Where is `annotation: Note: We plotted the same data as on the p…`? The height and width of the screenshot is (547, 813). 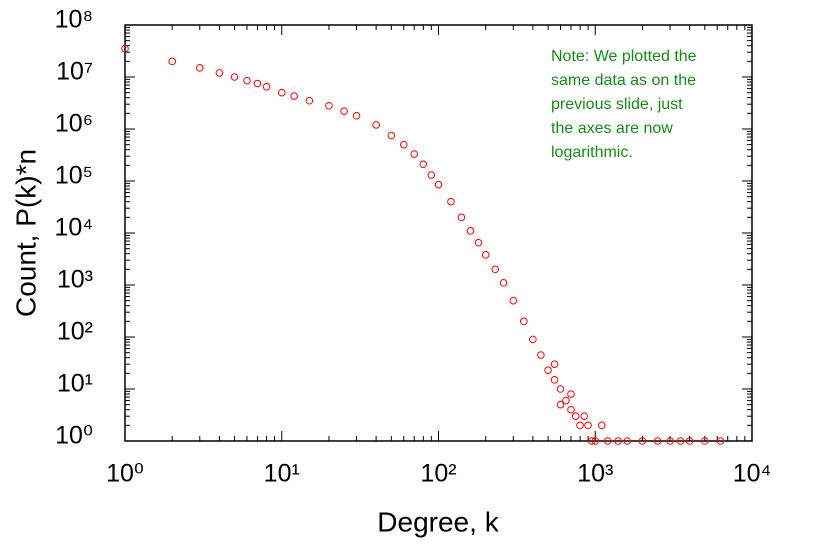 annotation: Note: We plotted the same data as on the p… is located at coordinates (624, 104).